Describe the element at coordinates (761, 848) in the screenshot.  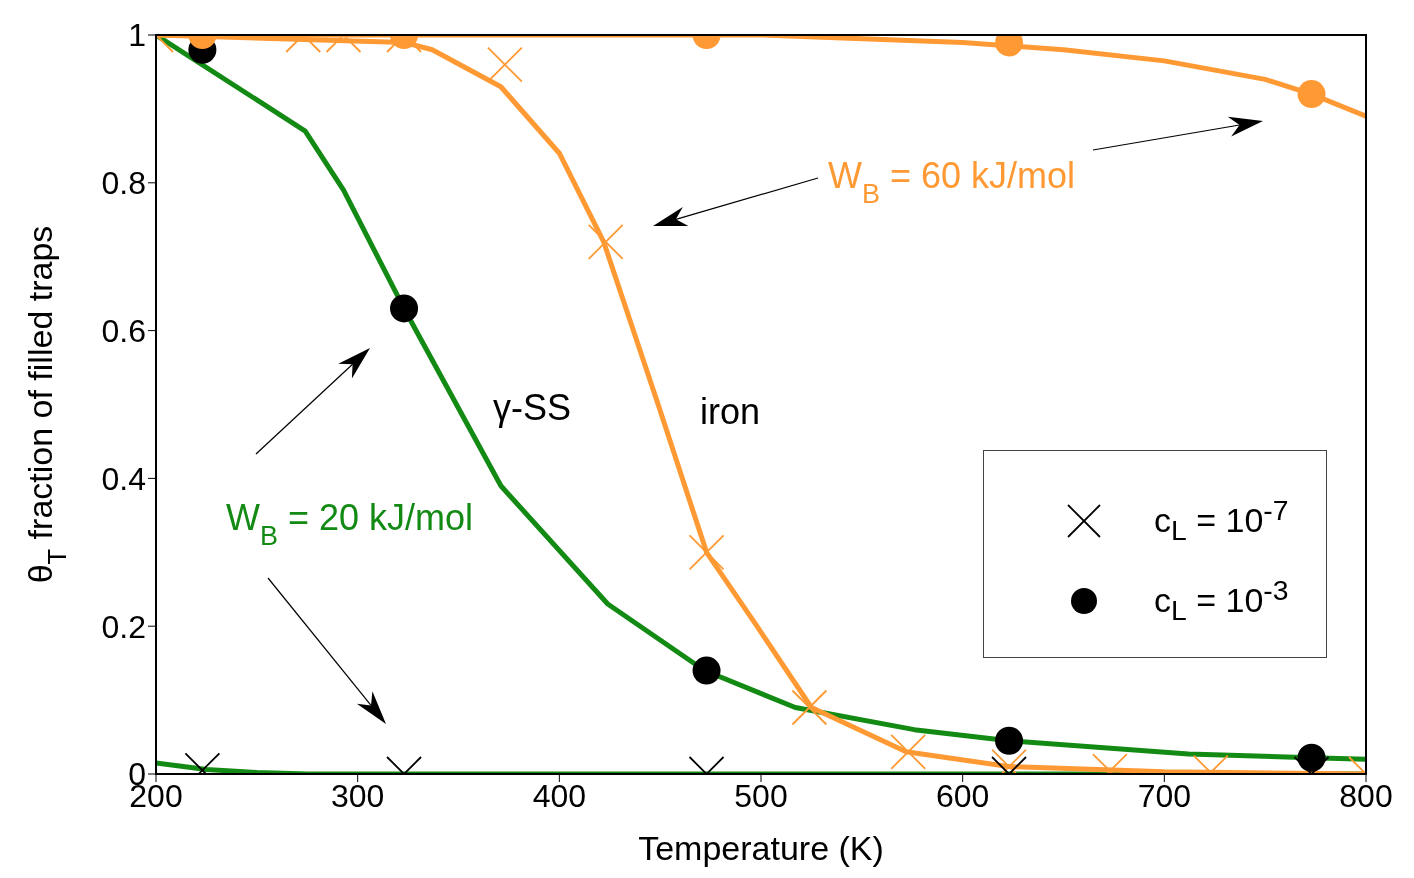
I see `x-axis-title: Temperature (K)` at that location.